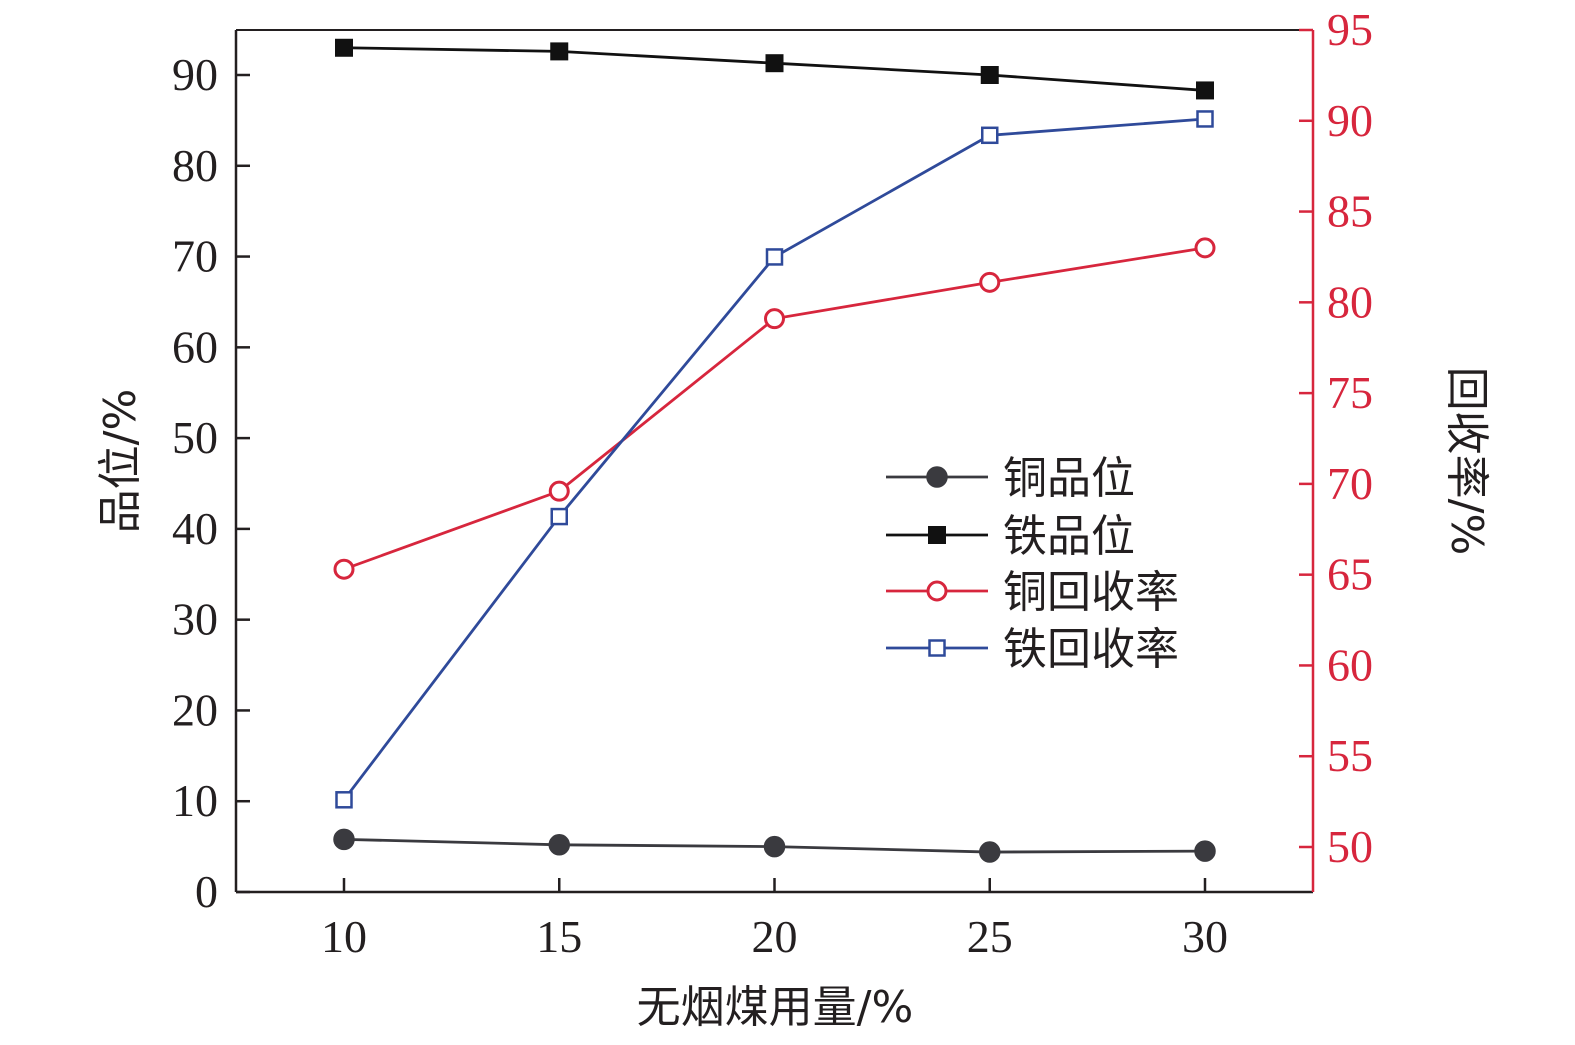 This screenshot has height=1045, width=1575. What do you see at coordinates (195, 165) in the screenshot?
I see `y-tick-label: 80` at bounding box center [195, 165].